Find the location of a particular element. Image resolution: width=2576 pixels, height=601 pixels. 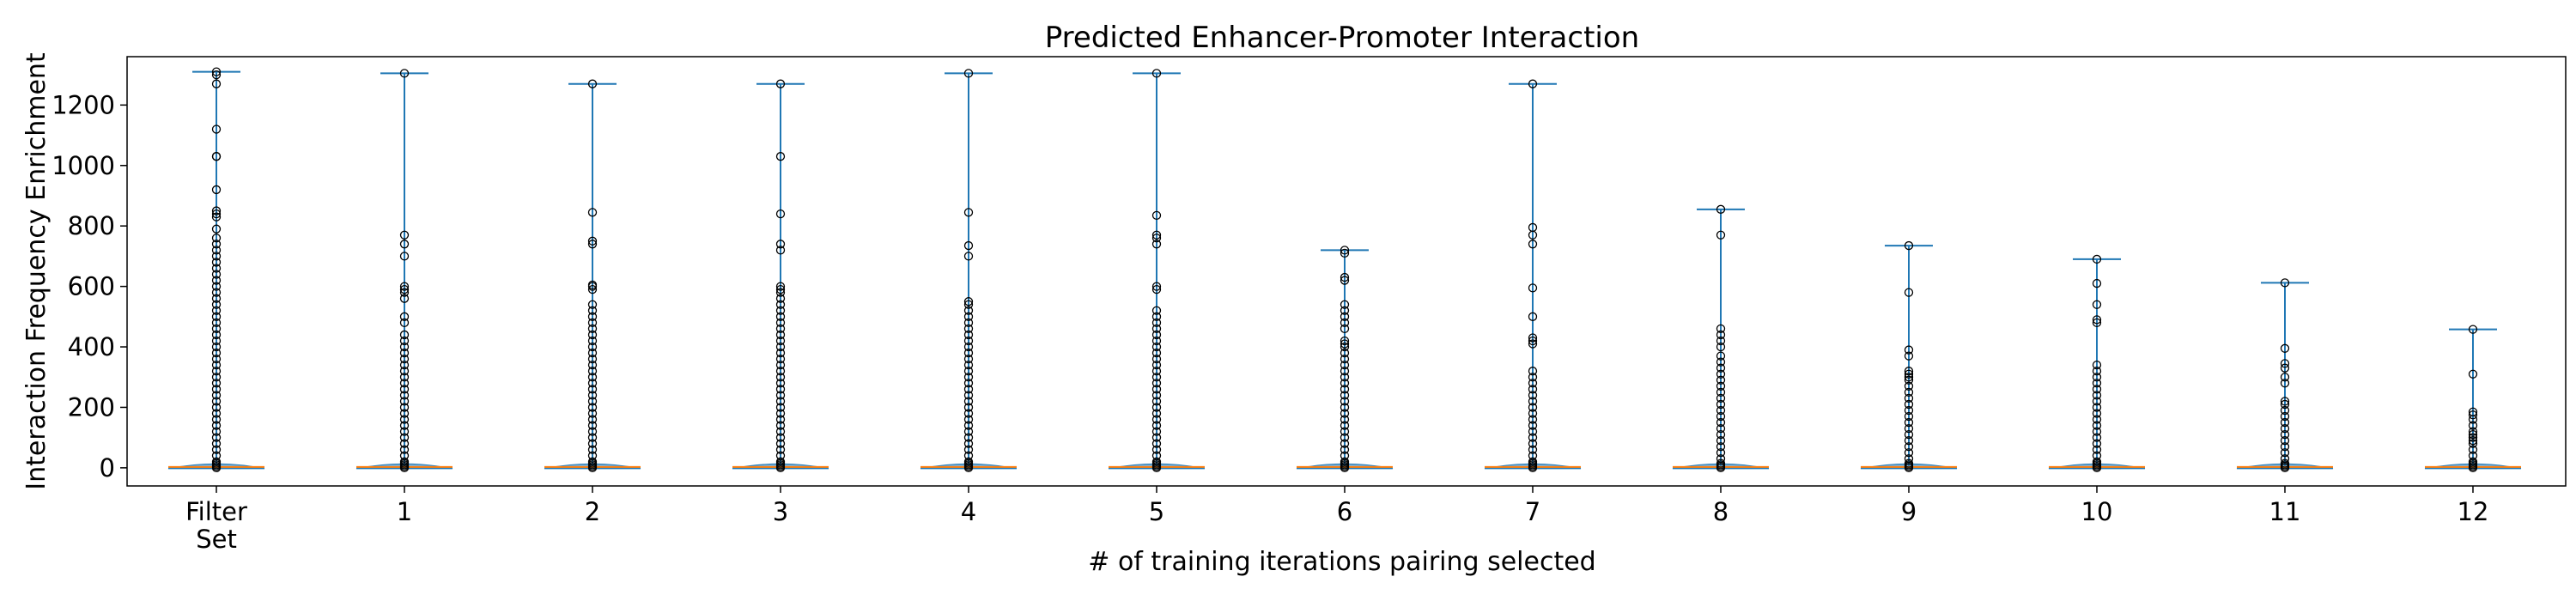

y-axis-ticks: 0 200 400 600 800 1000 1200 is located at coordinates (90, 286).